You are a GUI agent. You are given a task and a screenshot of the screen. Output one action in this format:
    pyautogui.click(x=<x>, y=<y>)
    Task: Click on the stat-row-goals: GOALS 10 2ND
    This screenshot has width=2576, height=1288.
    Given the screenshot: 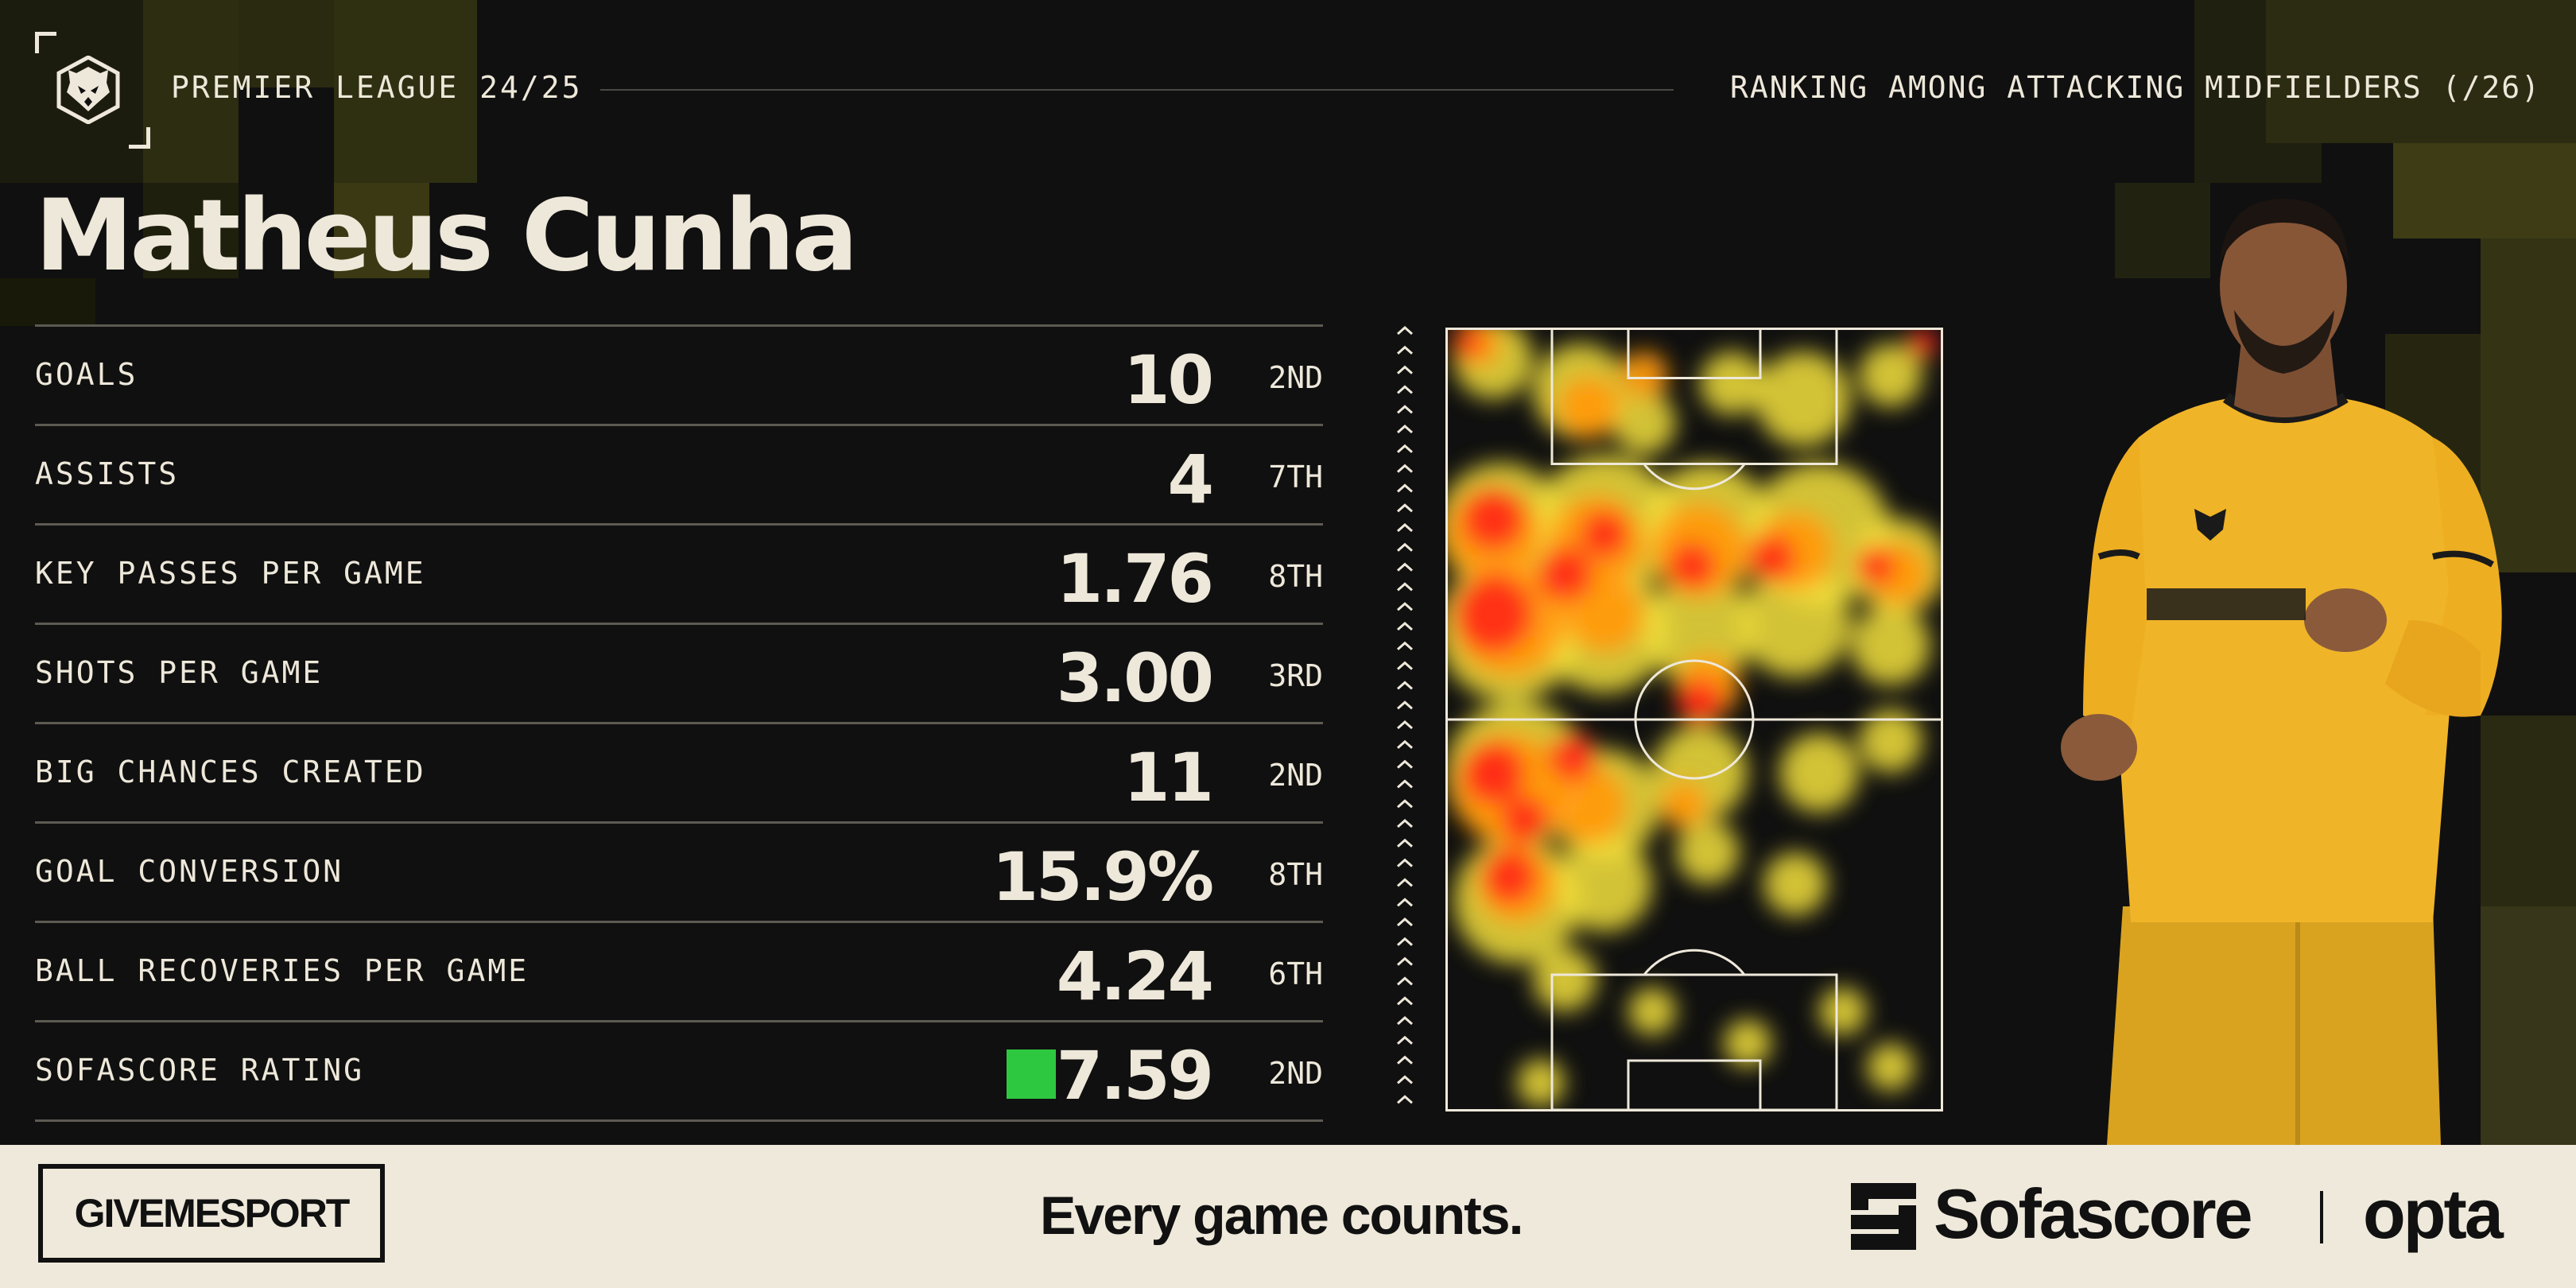 What is the action you would take?
    pyautogui.click(x=679, y=374)
    